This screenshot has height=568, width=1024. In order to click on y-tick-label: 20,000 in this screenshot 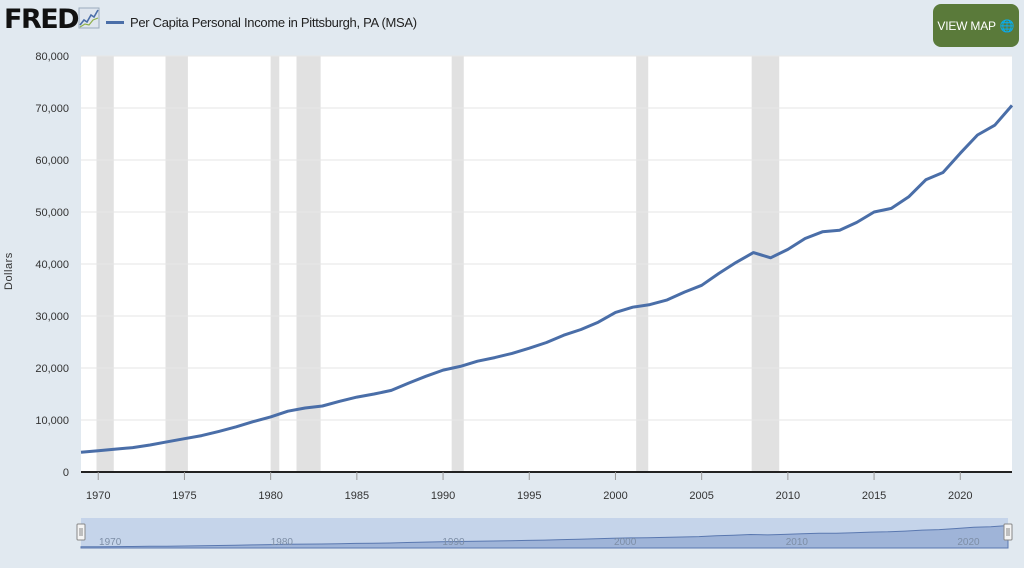, I will do `click(52, 369)`.